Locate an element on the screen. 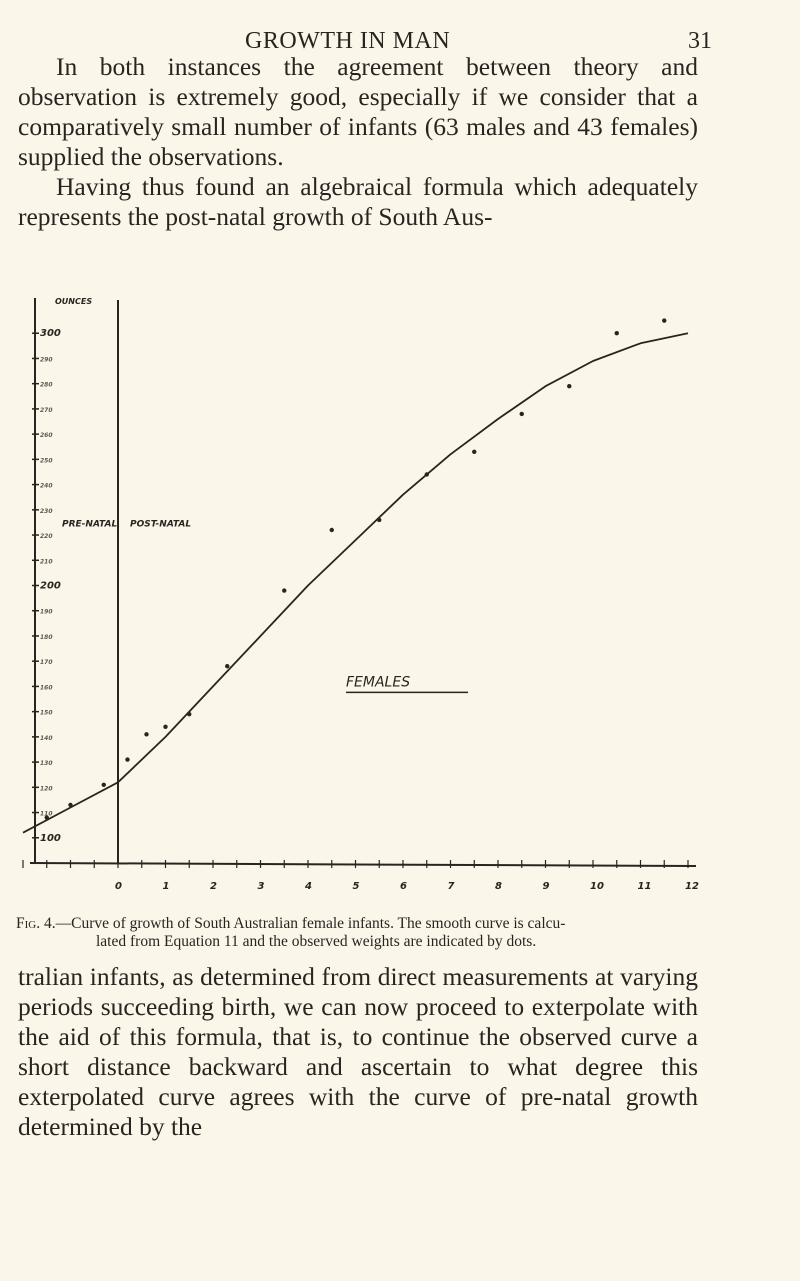 The image size is (800, 1281). y-tick-label: 180 is located at coordinates (46, 637).